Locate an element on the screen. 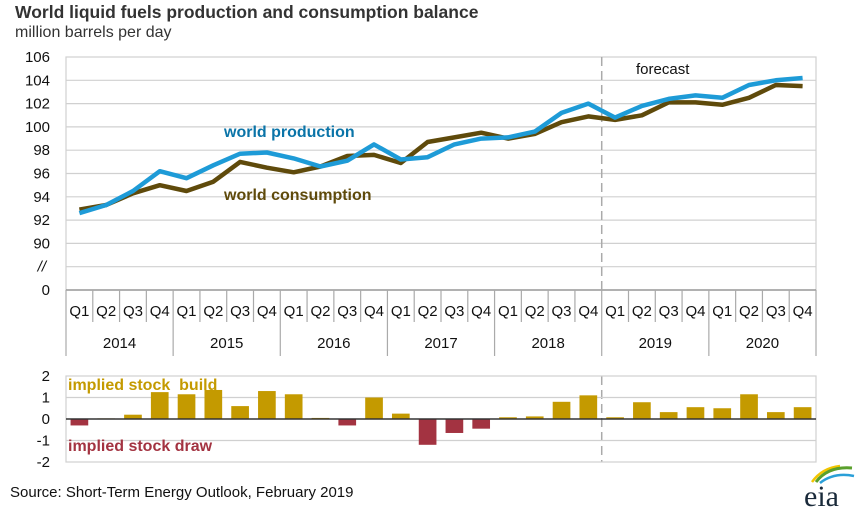 The image size is (864, 514). x-tick-year: 2018 is located at coordinates (547, 343).